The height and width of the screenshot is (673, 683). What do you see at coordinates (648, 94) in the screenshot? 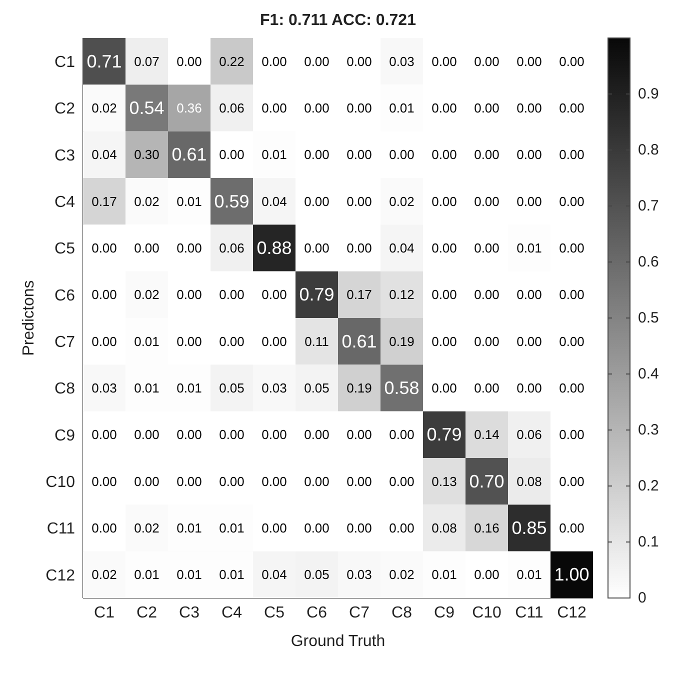
I see `color-bar-label: 0.9` at bounding box center [648, 94].